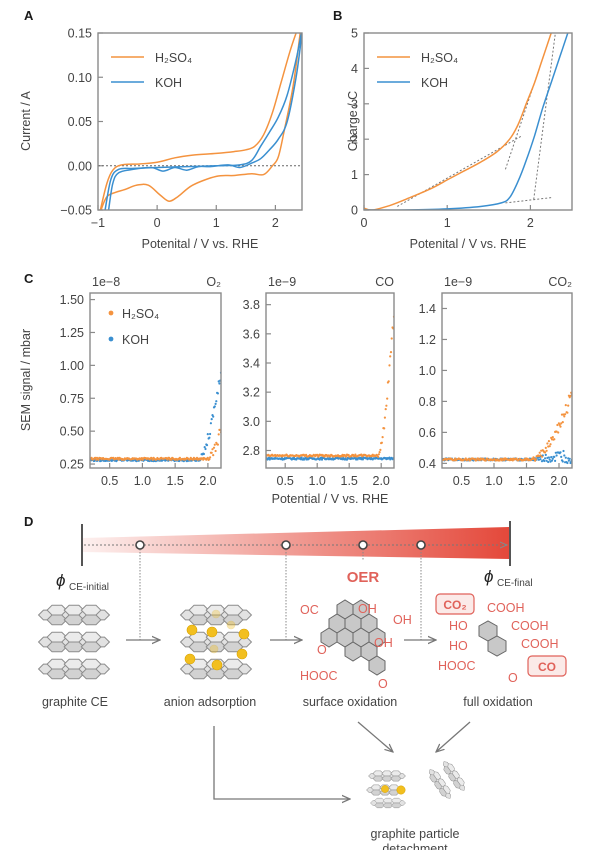 This screenshot has width=606, height=850. What do you see at coordinates (296, 543) in the screenshot?
I see `potential-gradient-wedge` at bounding box center [296, 543].